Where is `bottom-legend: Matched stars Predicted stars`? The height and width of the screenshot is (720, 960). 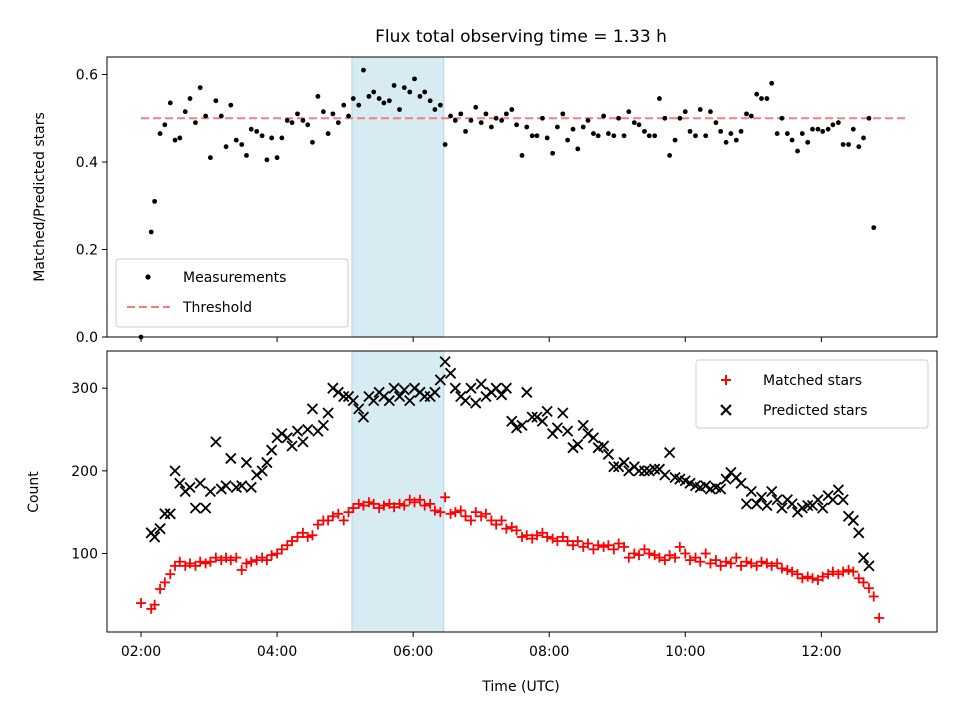
bottom-legend: Matched stars Predicted stars is located at coordinates (812, 394).